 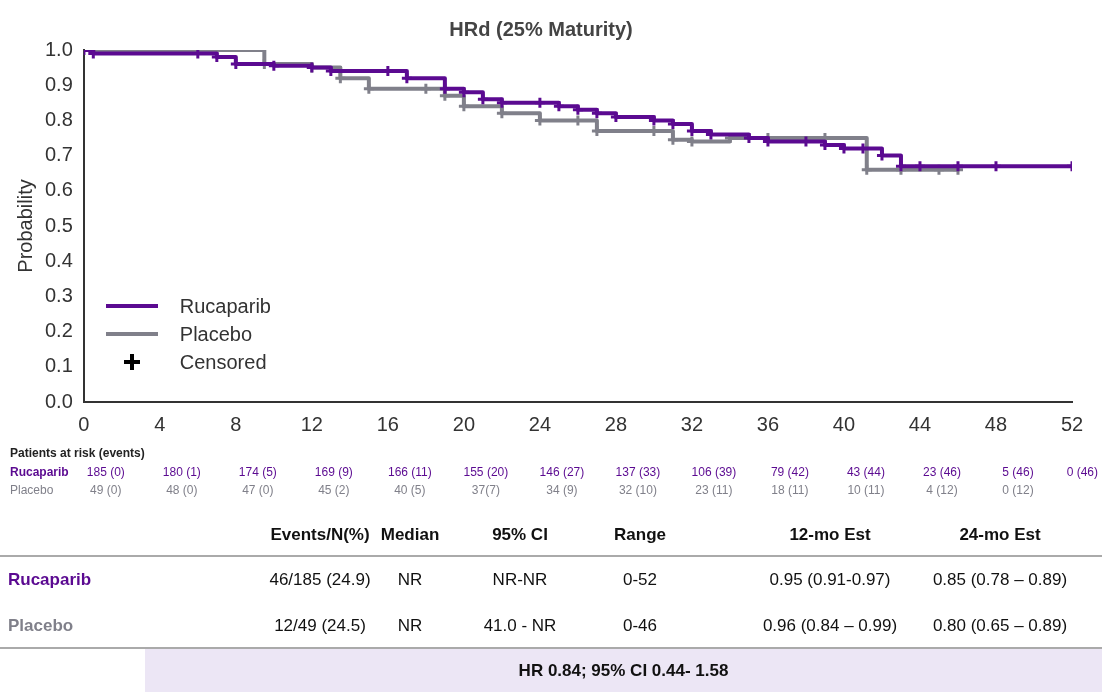 What do you see at coordinates (866, 490) in the screenshot?
I see `text: 10 (11)` at bounding box center [866, 490].